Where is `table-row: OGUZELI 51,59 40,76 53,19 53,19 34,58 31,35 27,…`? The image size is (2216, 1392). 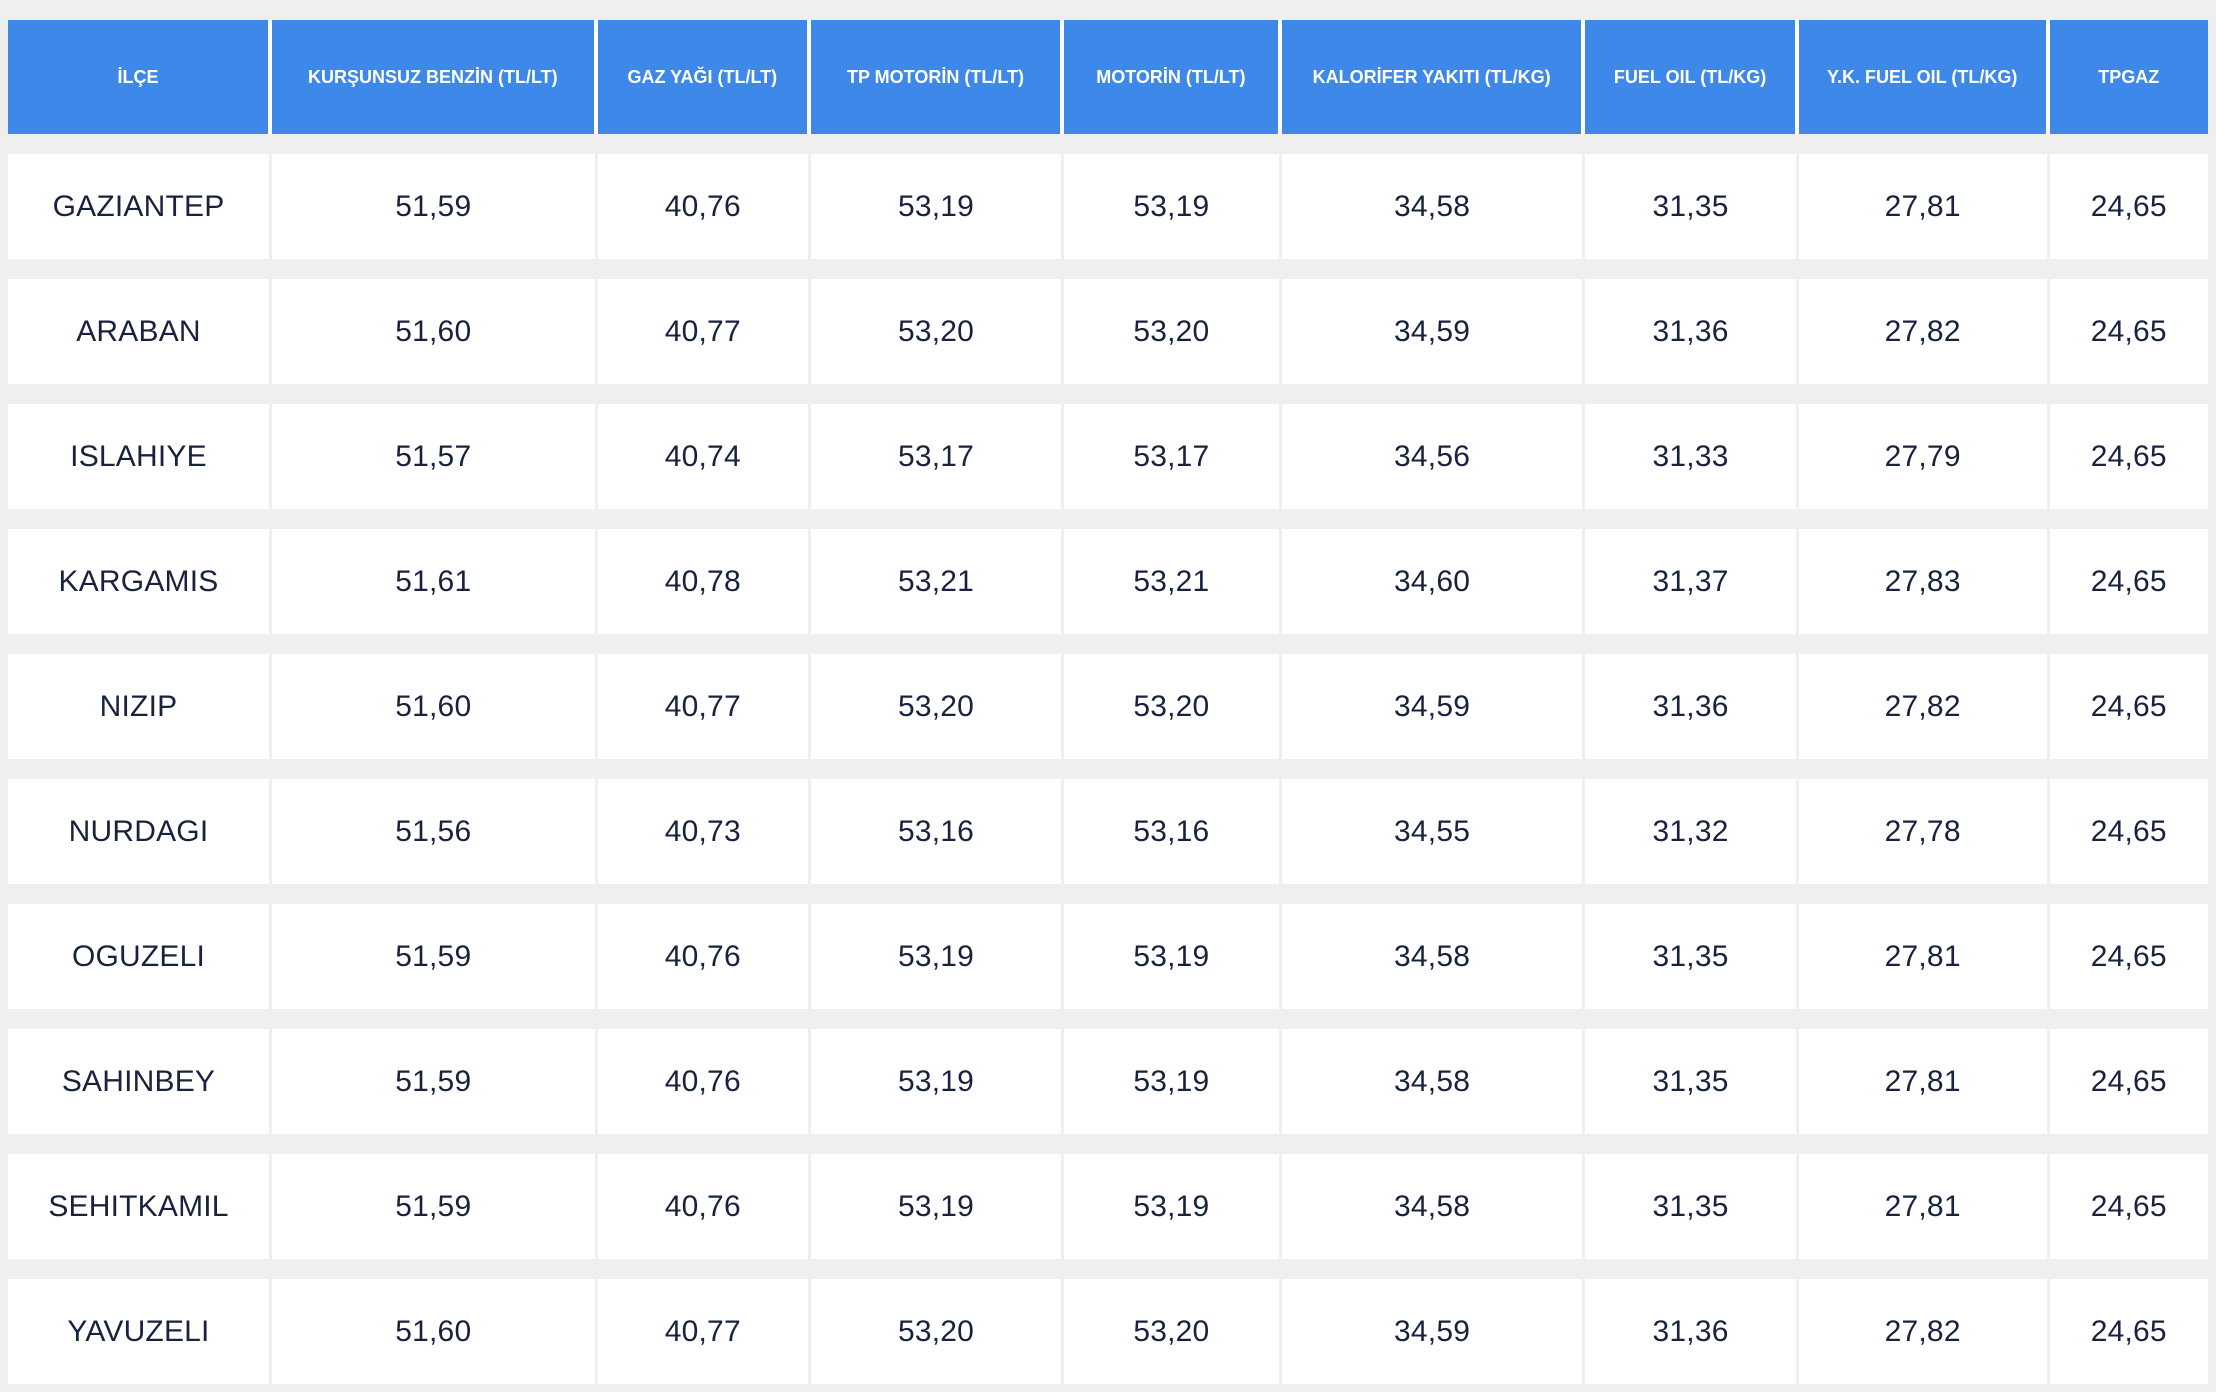 table-row: OGUZELI 51,59 40,76 53,19 53,19 34,58 31,35 27,… is located at coordinates (1108, 956).